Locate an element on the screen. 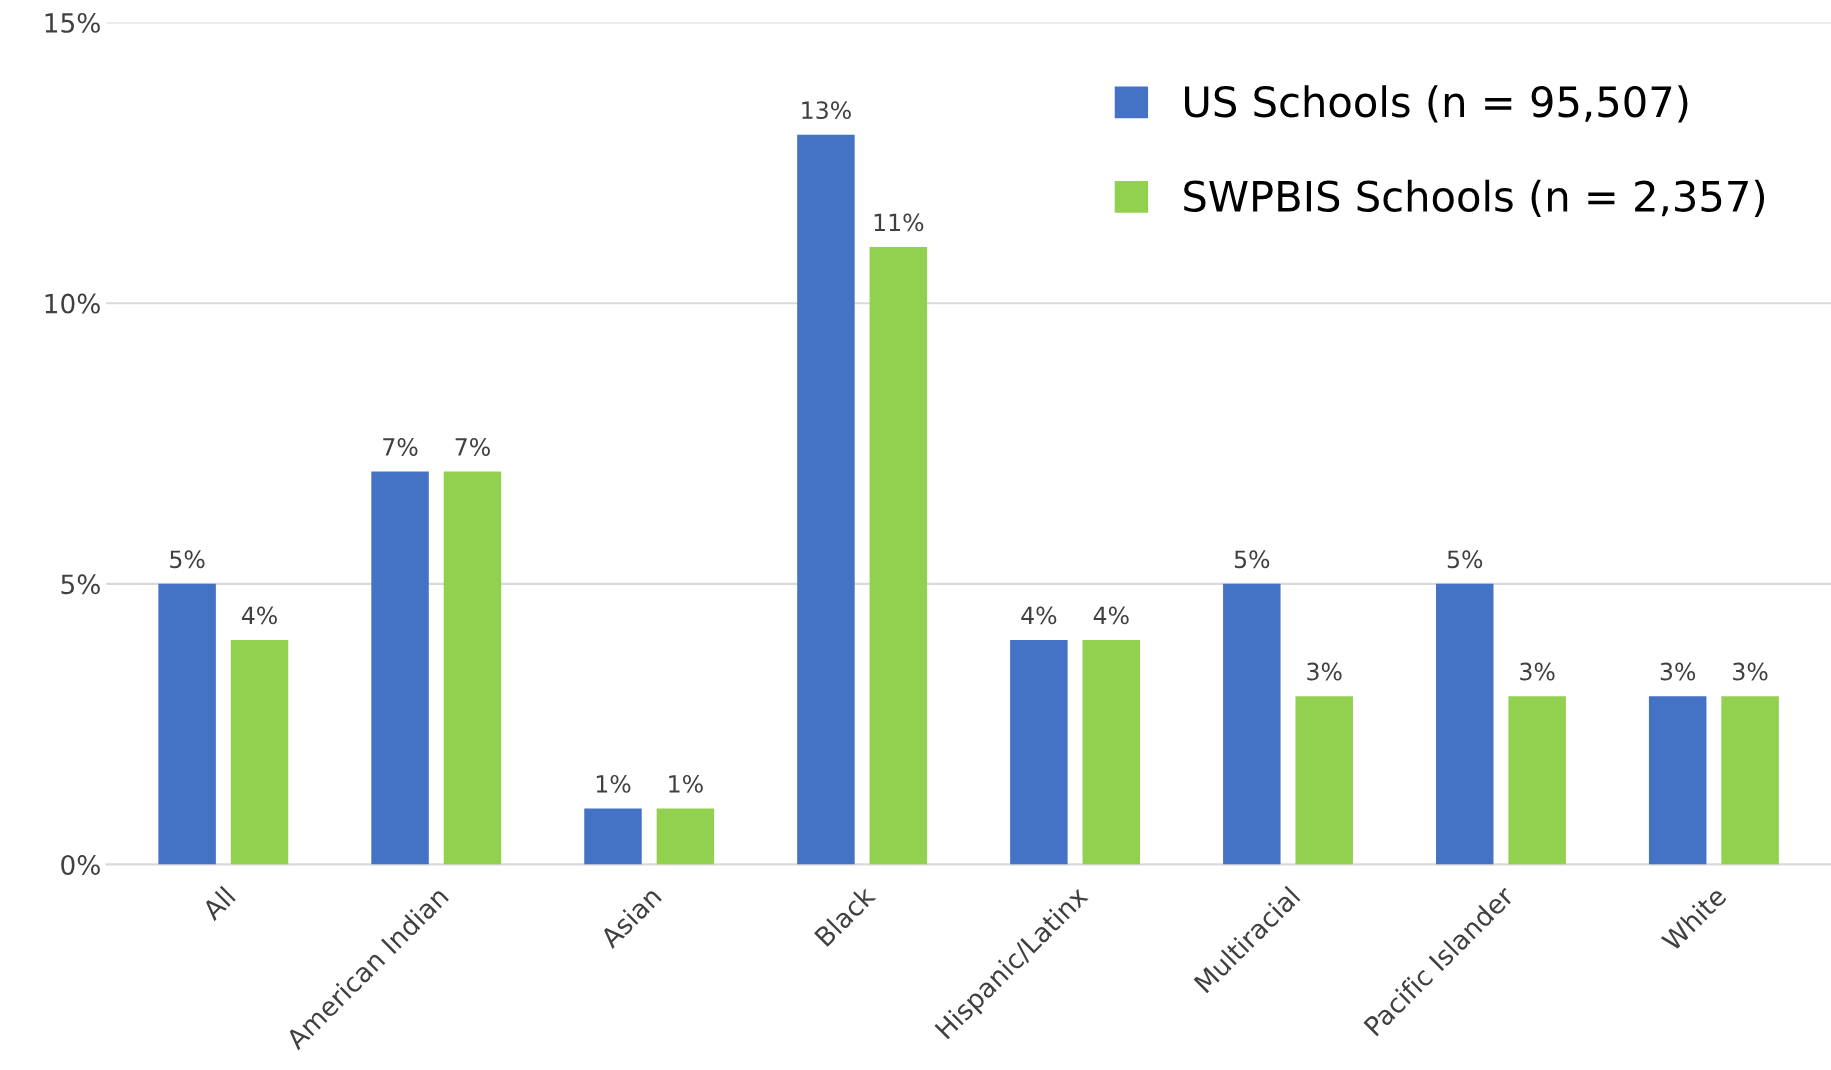 This screenshot has width=1831, height=1070. text: 11% is located at coordinates (899, 222).